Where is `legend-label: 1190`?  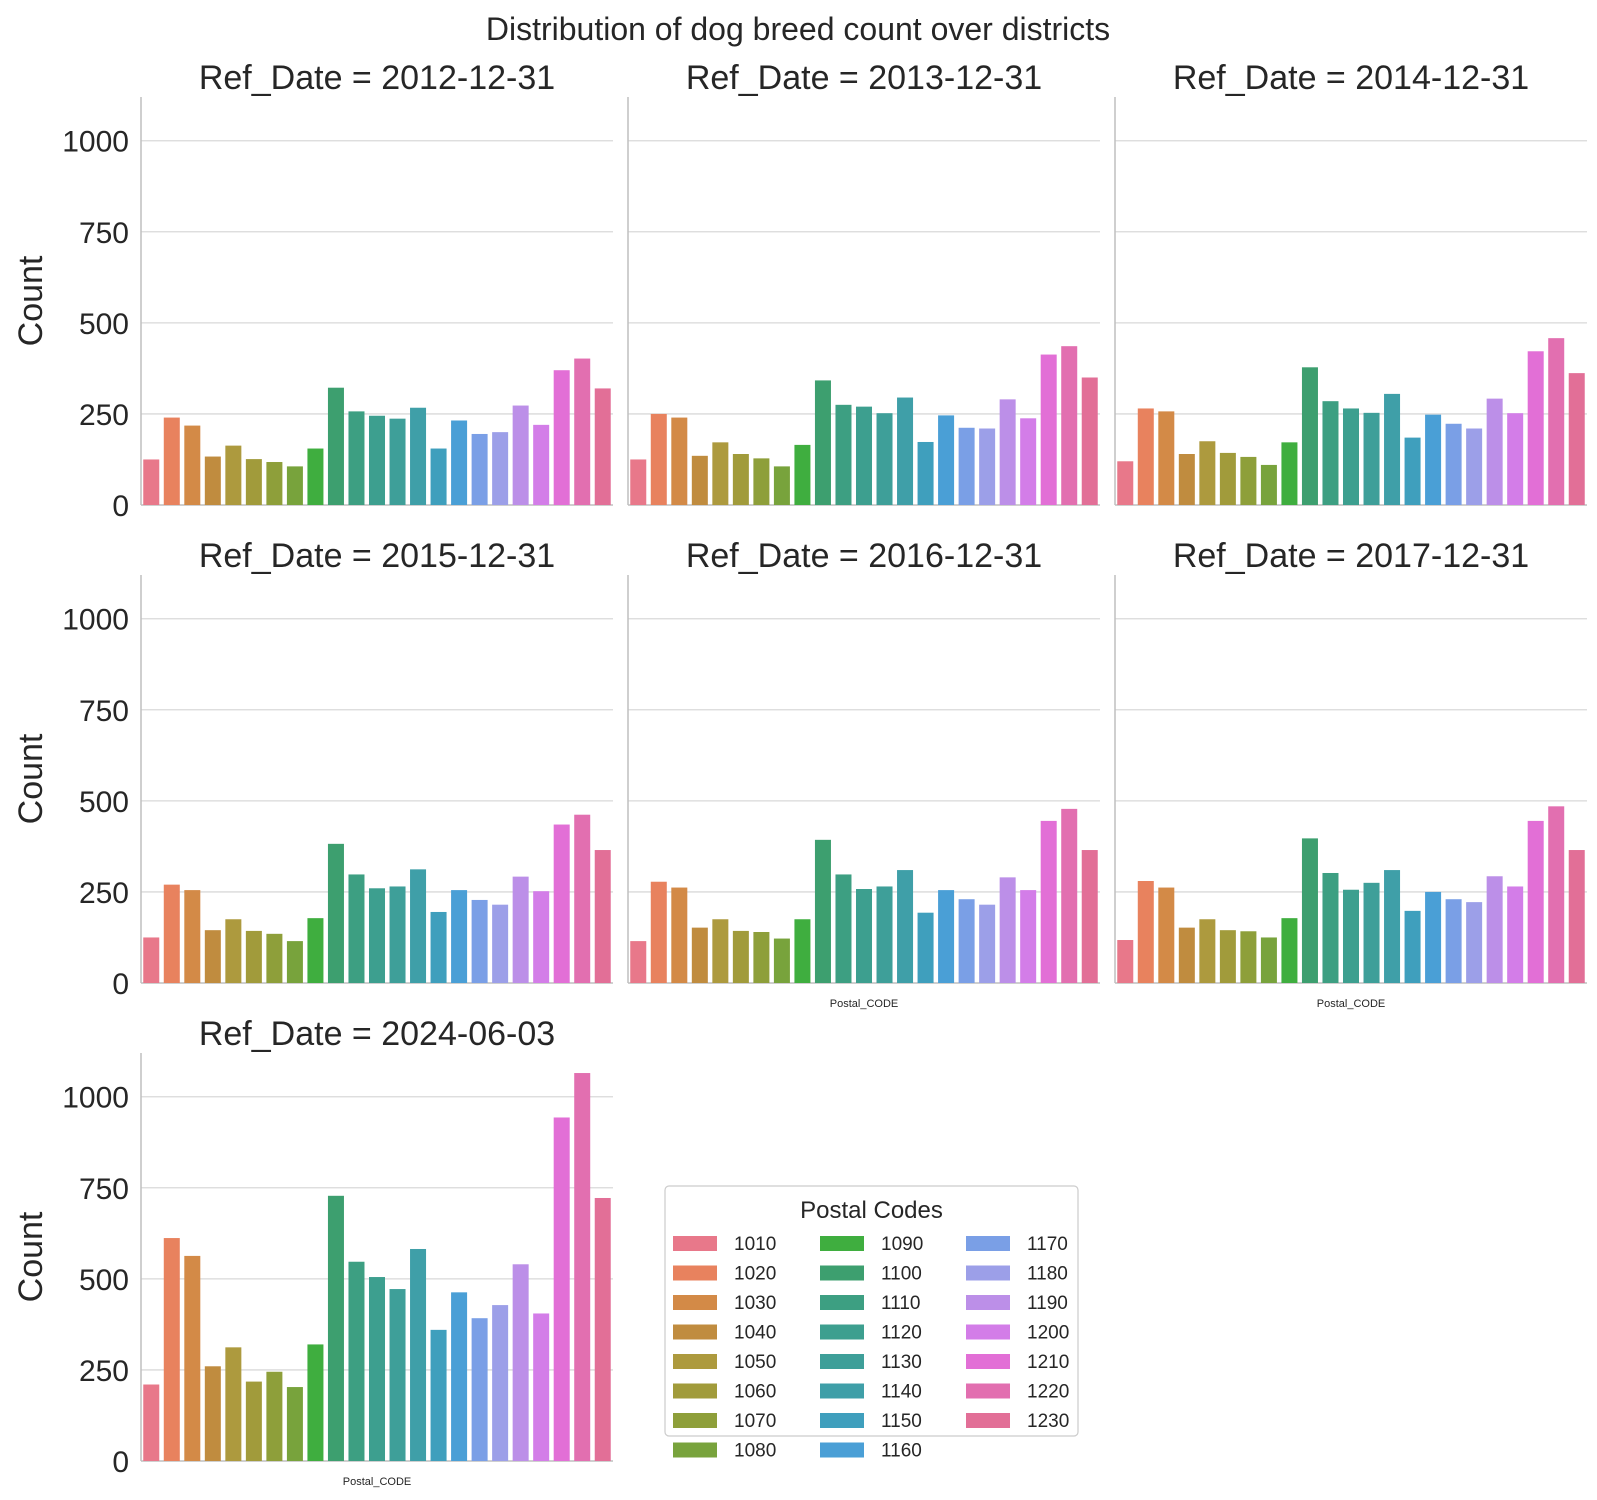 legend-label: 1190 is located at coordinates (1047, 1303).